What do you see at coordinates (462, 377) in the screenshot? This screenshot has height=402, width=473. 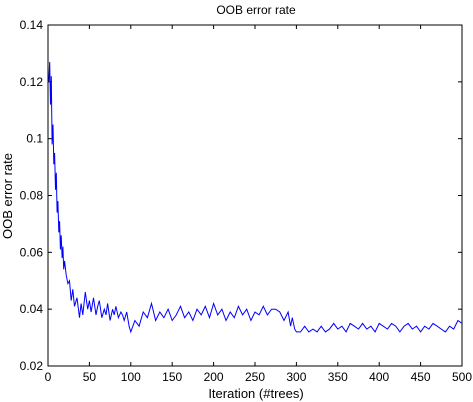 I see `x-tick-label: 500` at bounding box center [462, 377].